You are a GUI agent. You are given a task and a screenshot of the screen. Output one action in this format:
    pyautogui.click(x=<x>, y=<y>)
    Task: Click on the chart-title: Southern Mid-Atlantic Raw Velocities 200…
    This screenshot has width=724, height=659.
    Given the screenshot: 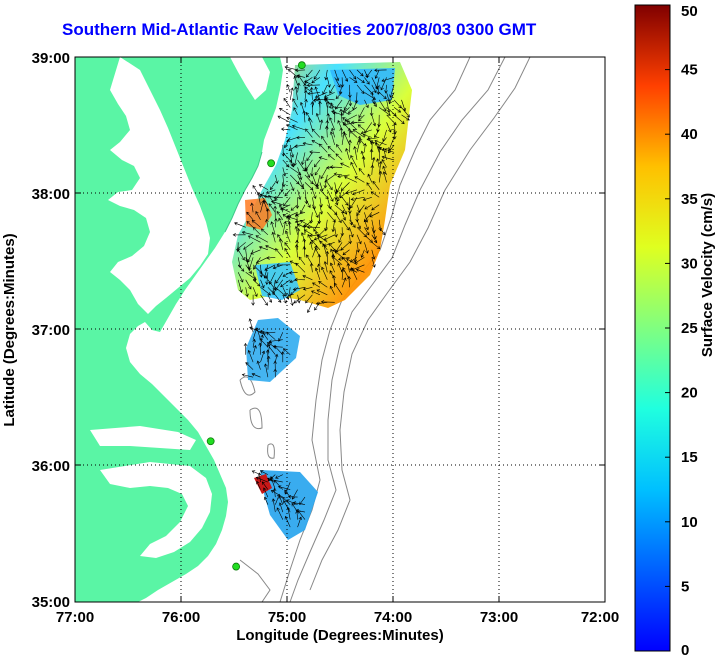 What is the action you would take?
    pyautogui.click(x=299, y=29)
    